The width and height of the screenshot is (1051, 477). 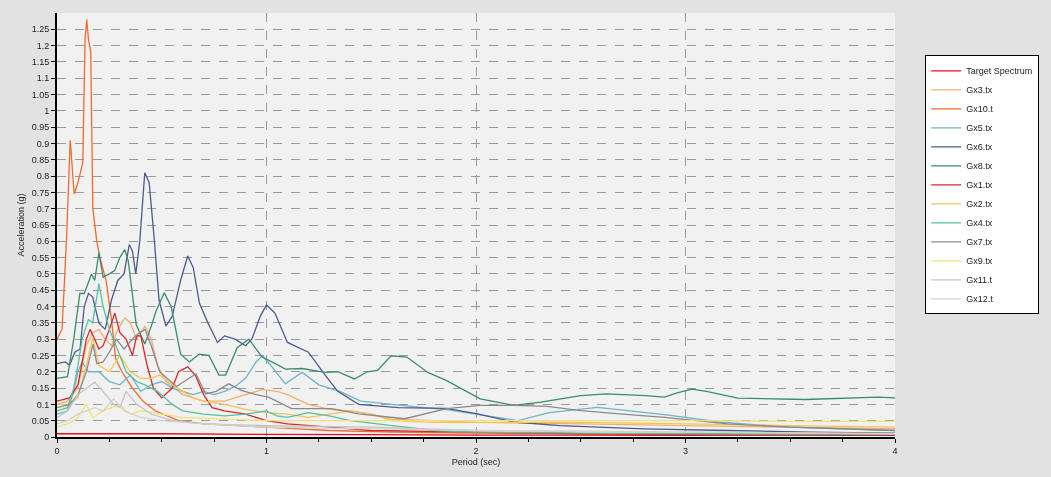 What do you see at coordinates (979, 90) in the screenshot?
I see `legend-label: Gx3.tx` at bounding box center [979, 90].